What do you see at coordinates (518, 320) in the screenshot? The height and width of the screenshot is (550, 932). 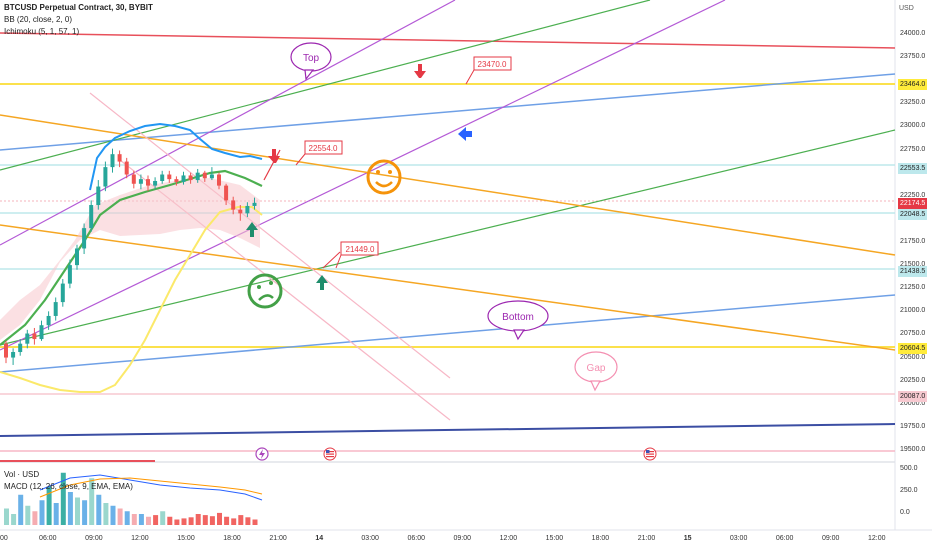 I see `callout-bottom: Bottom` at bounding box center [518, 320].